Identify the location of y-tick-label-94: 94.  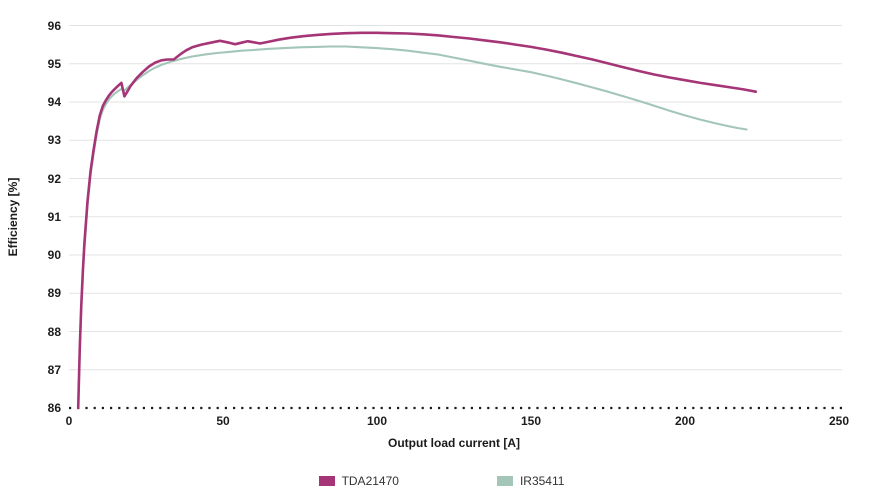
(54, 102).